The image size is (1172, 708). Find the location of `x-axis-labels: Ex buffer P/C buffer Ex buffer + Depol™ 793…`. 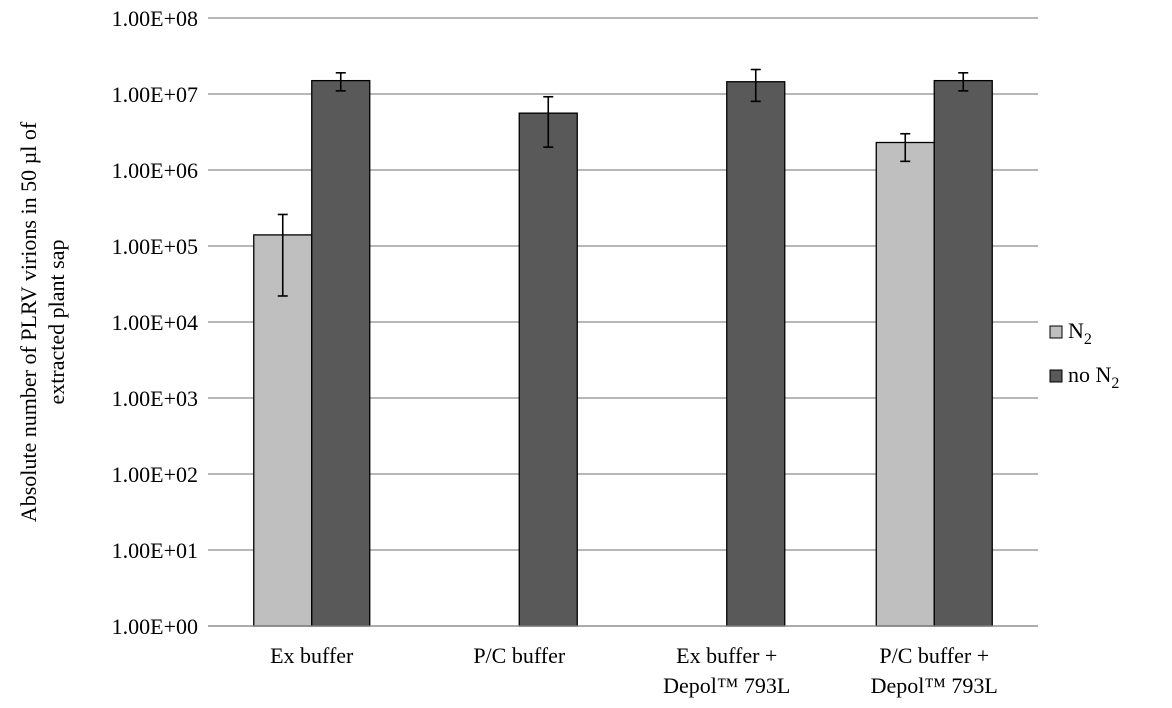

x-axis-labels: Ex buffer P/C buffer Ex buffer + Depol™ 793… is located at coordinates (634, 670).